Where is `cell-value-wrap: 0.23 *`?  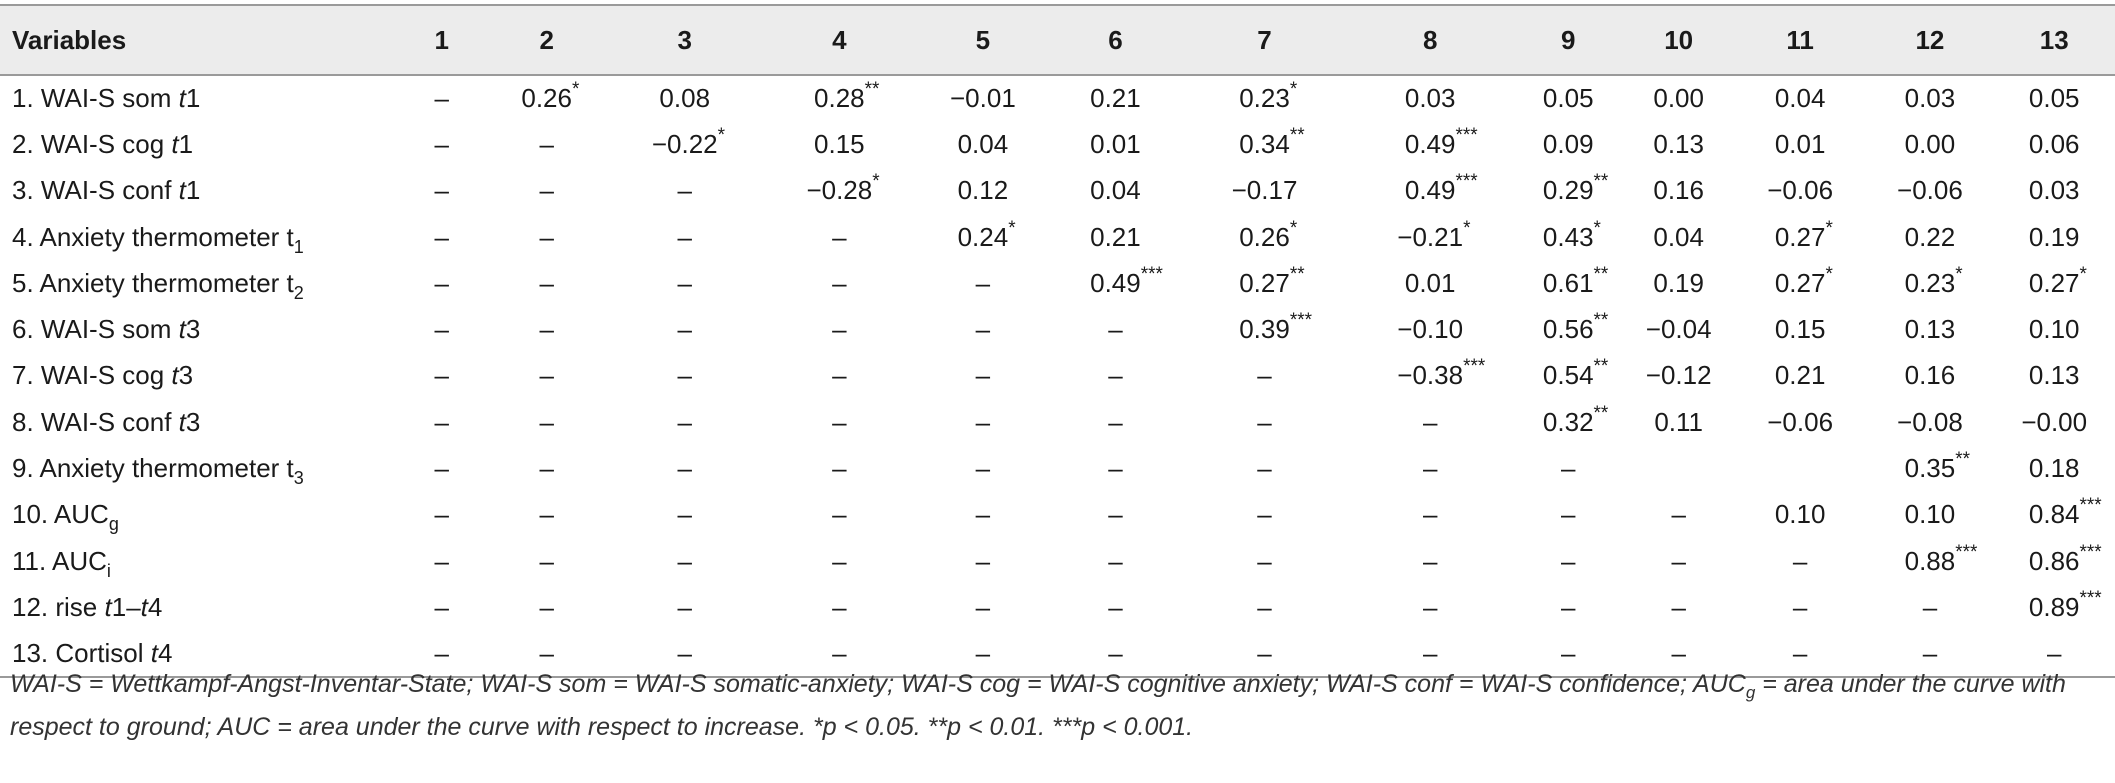 cell-value-wrap: 0.23 * is located at coordinates (1268, 96).